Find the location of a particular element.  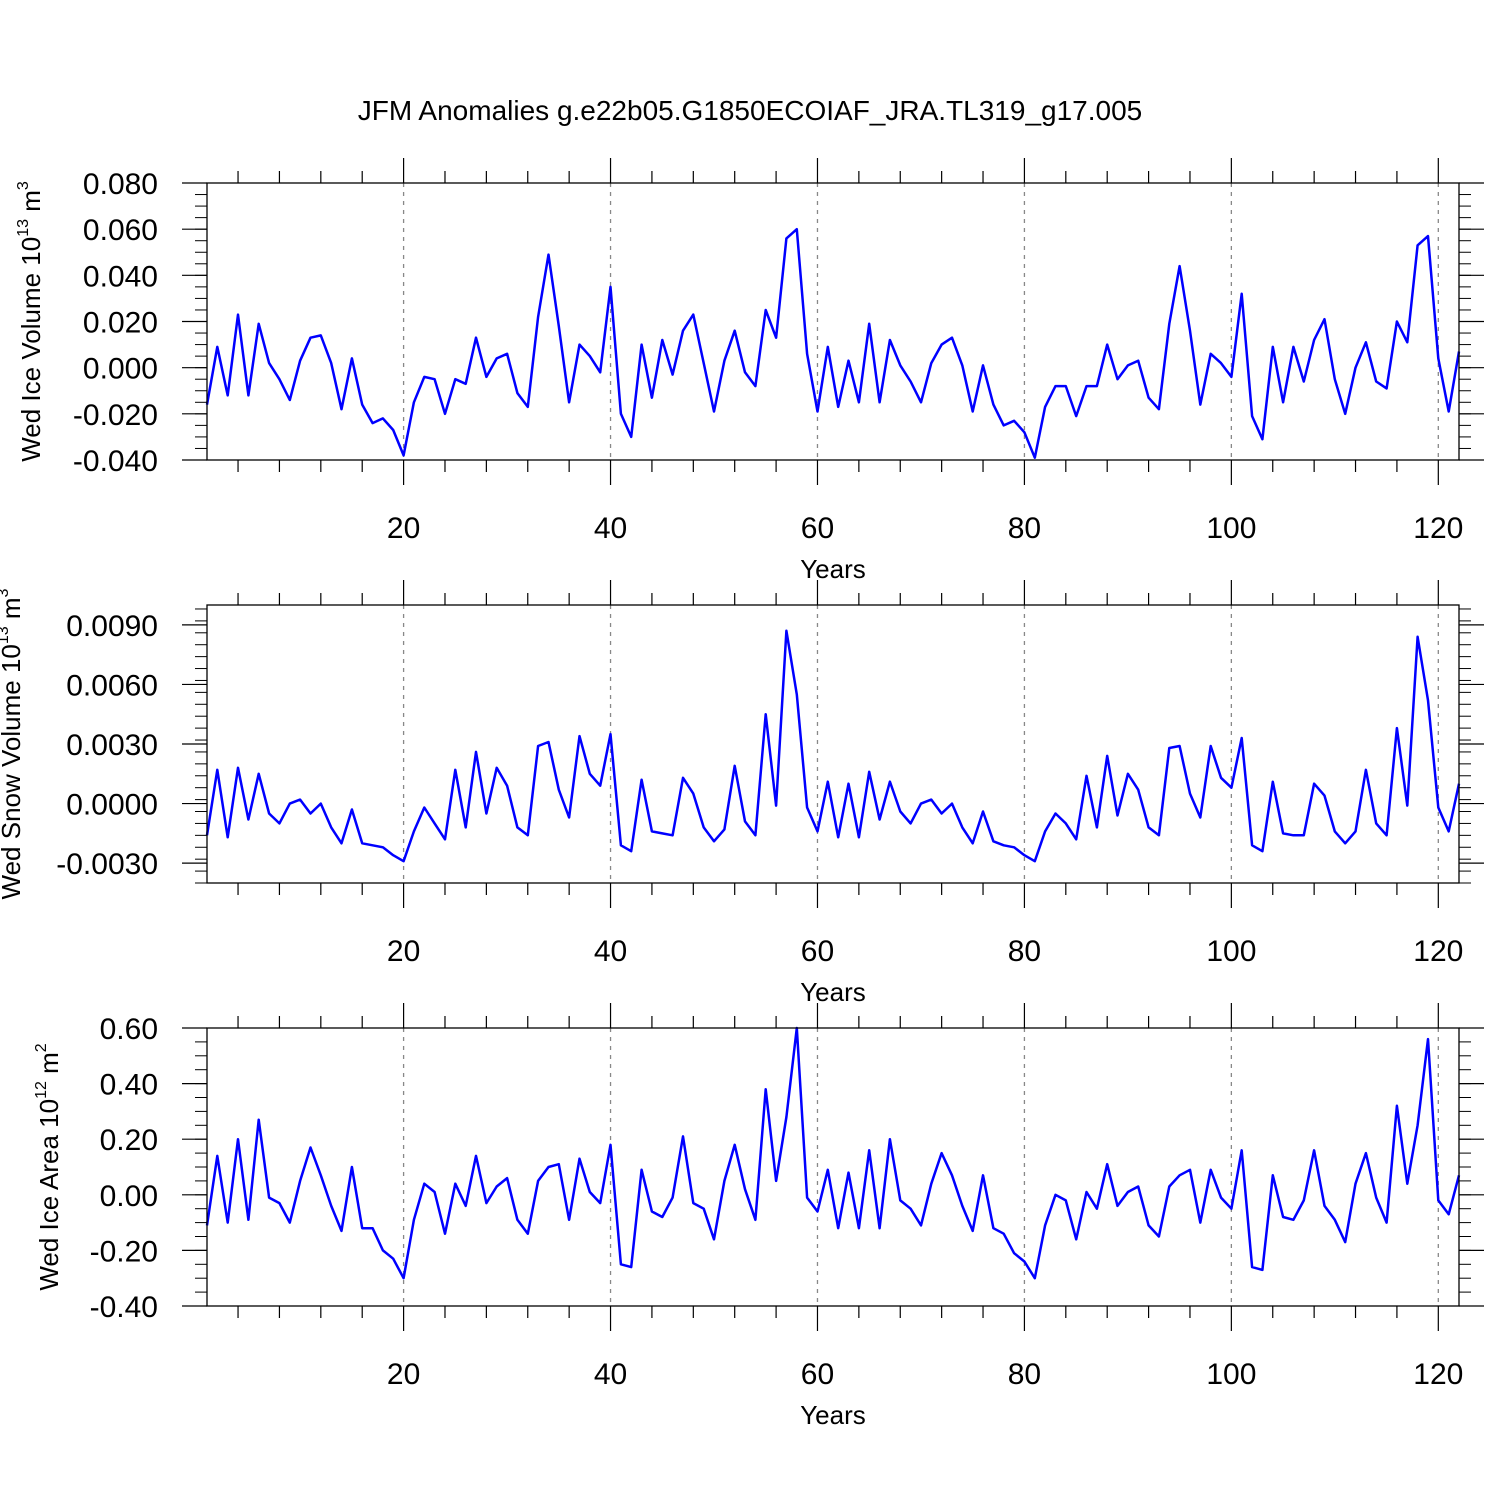

y-tick-label: 0.040 is located at coordinates (120, 276).